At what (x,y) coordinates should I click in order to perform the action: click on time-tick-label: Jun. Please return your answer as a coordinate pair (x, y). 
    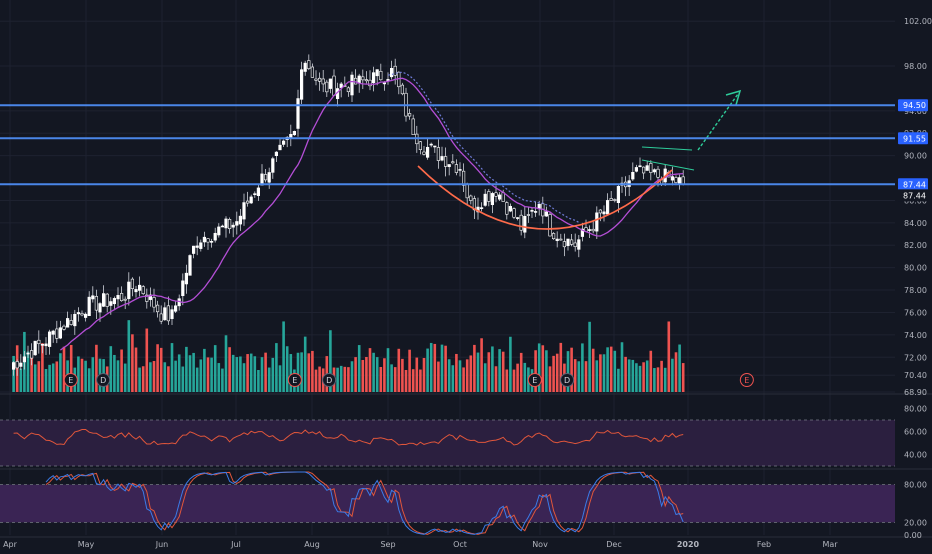
    Looking at the image, I should click on (162, 544).